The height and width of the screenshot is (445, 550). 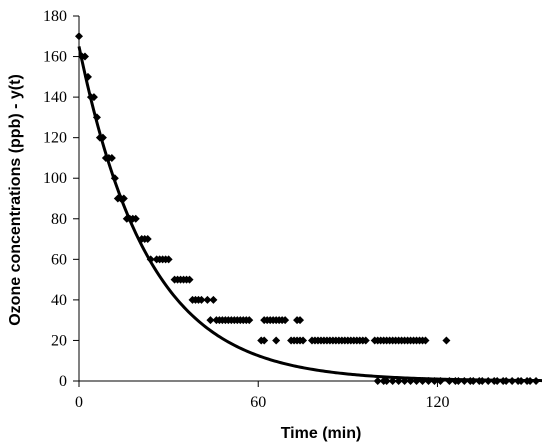 I want to click on y-tick-label: 100, so click(x=55, y=178).